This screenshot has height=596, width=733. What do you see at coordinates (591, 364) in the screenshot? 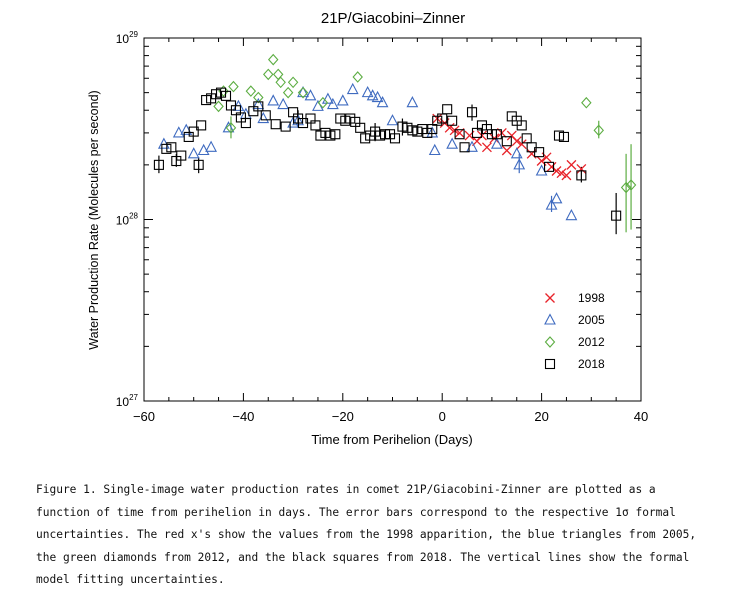
I see `legend-label: 2018` at bounding box center [591, 364].